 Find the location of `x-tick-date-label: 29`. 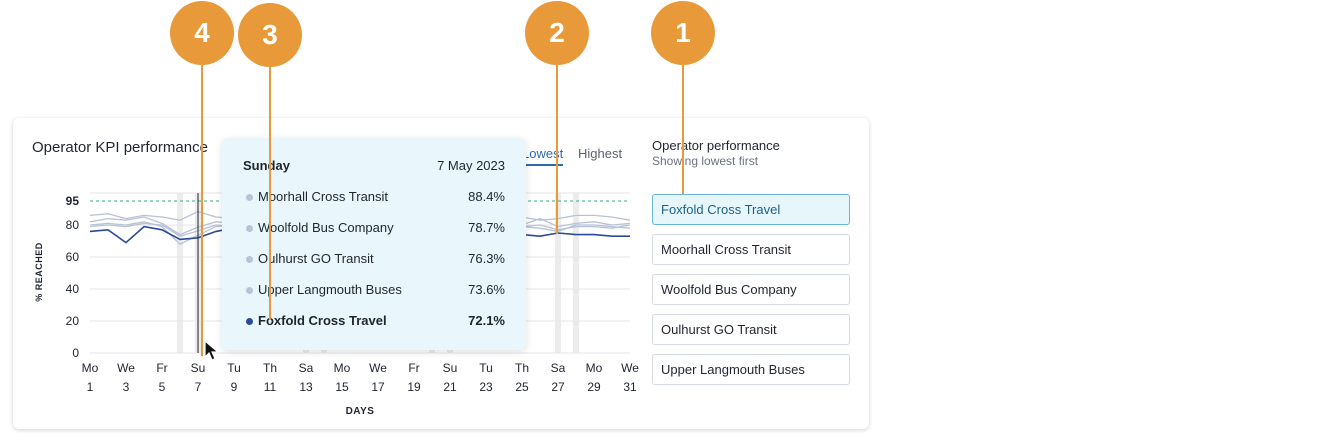

x-tick-date-label: 29 is located at coordinates (594, 387).